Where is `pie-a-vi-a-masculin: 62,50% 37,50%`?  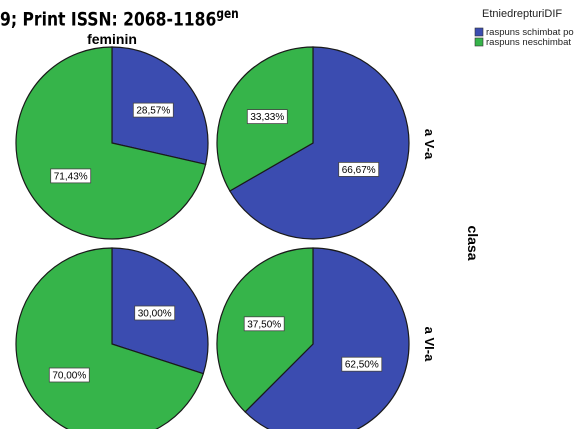 pie-a-vi-a-masculin: 62,50% 37,50% is located at coordinates (313, 338).